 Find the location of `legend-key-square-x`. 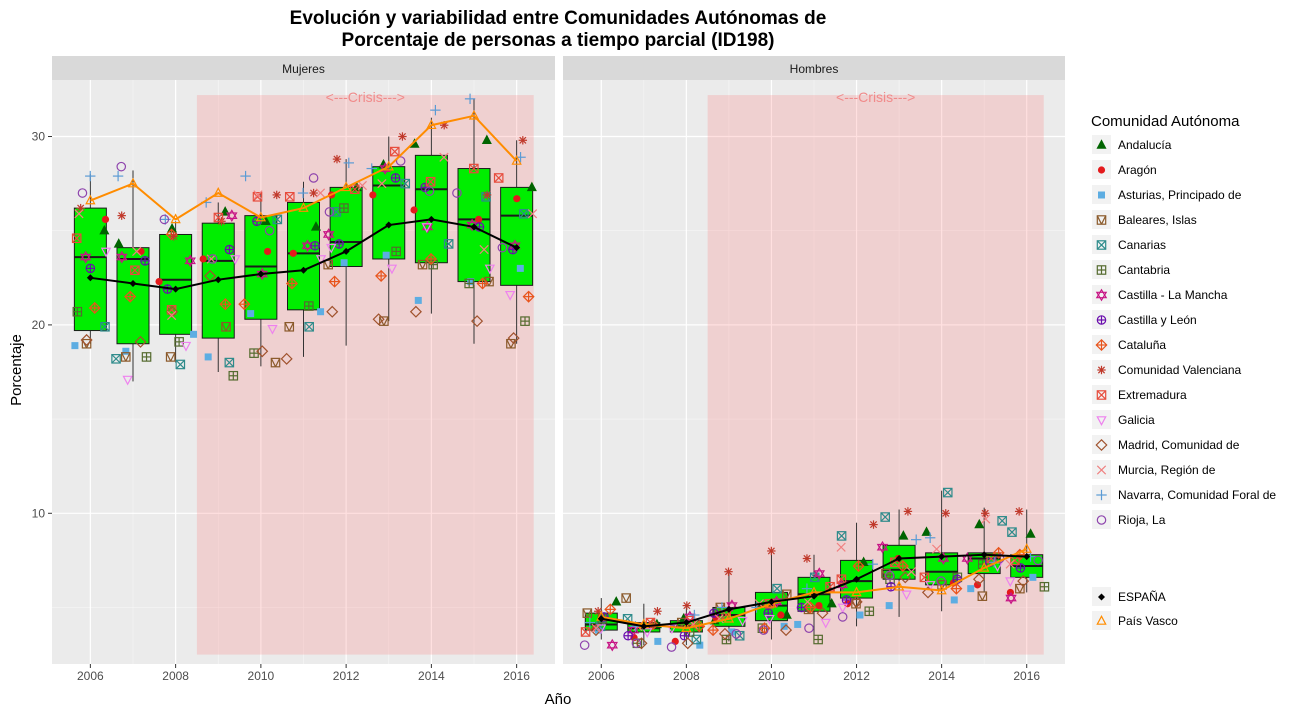

legend-key-square-x is located at coordinates (1101, 220).